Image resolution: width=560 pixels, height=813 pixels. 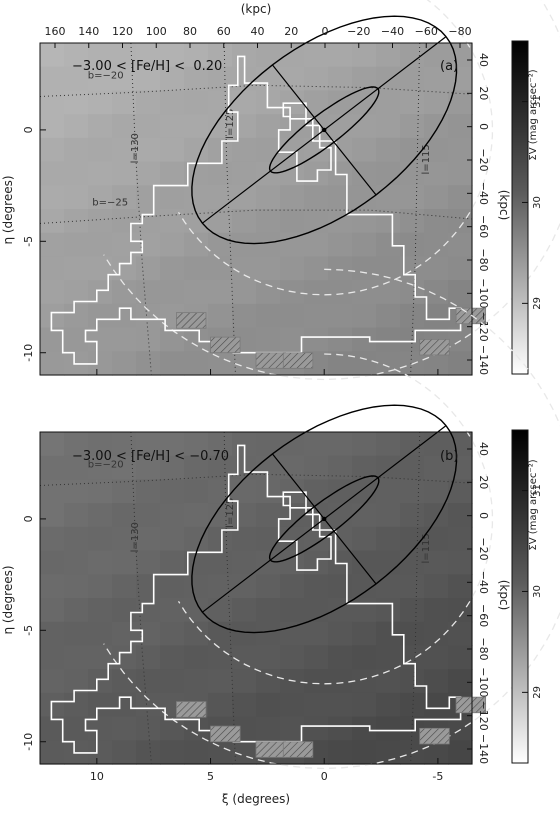 I want to click on grid-label: l=125, so click(x=230, y=124).